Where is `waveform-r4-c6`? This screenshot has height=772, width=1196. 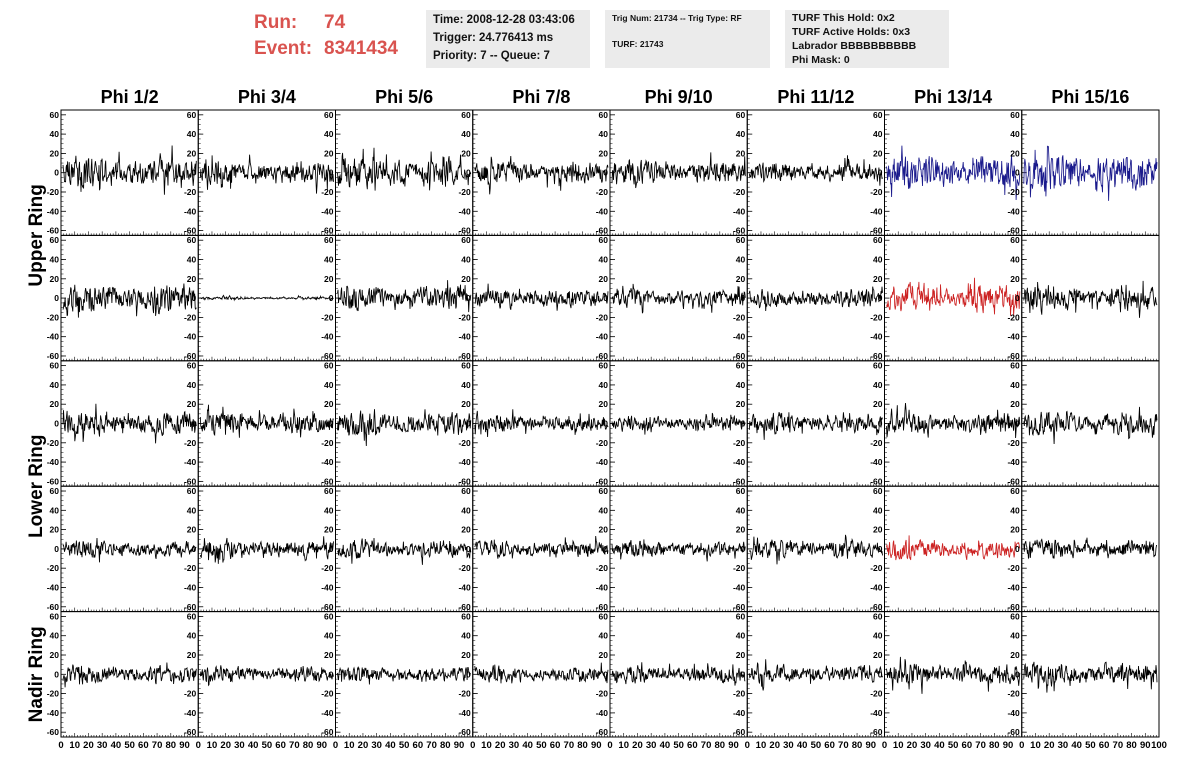
waveform-r4-c6 is located at coordinates (815, 549).